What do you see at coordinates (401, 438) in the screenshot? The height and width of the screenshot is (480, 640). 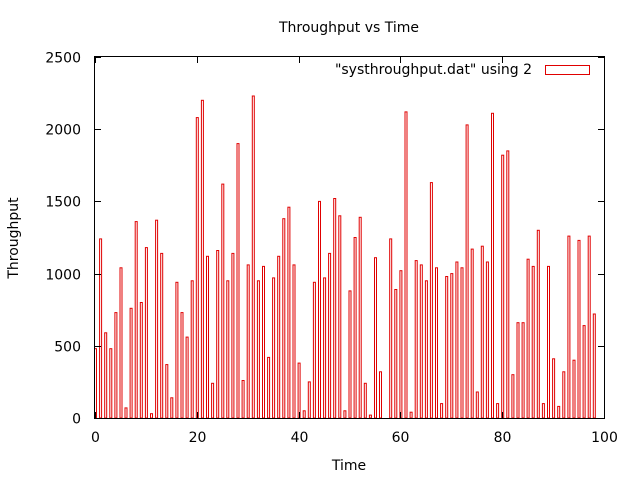 I see `x-tick-label: 60` at bounding box center [401, 438].